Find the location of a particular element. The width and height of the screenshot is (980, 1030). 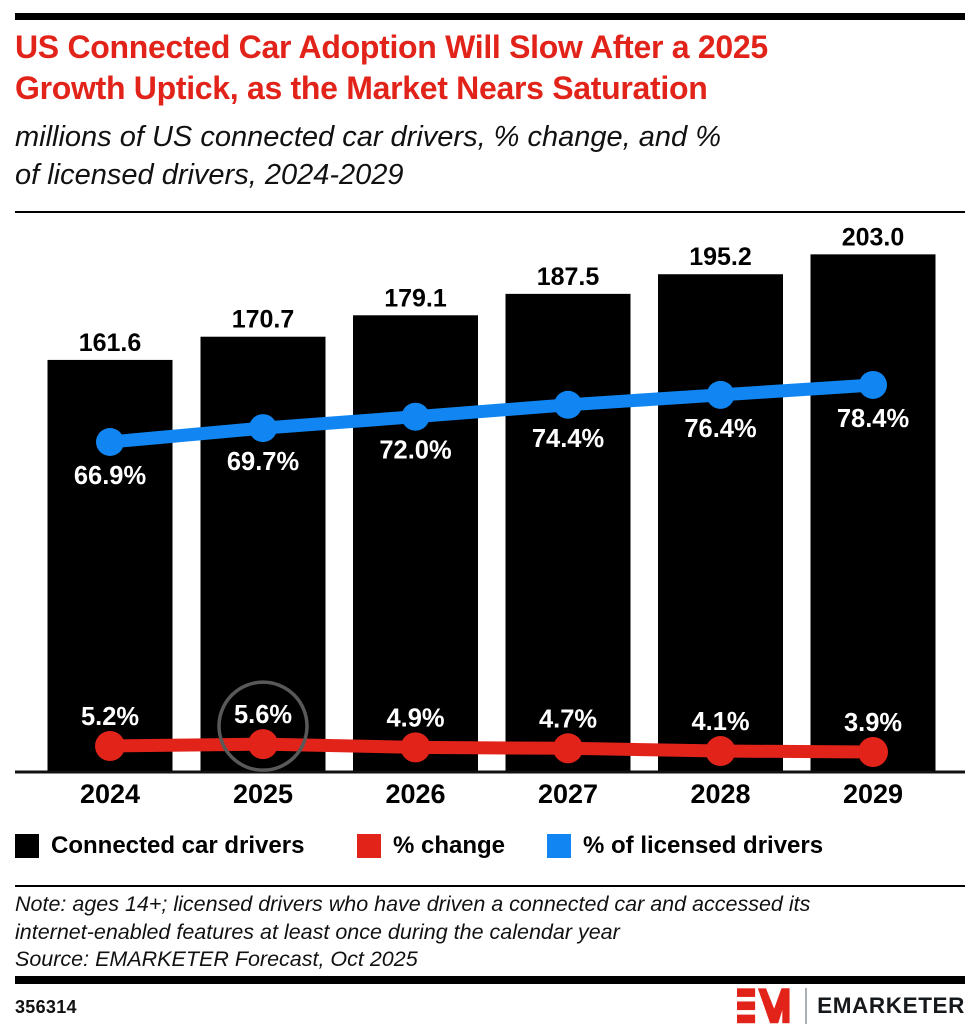

bar-2028 is located at coordinates (720, 523).